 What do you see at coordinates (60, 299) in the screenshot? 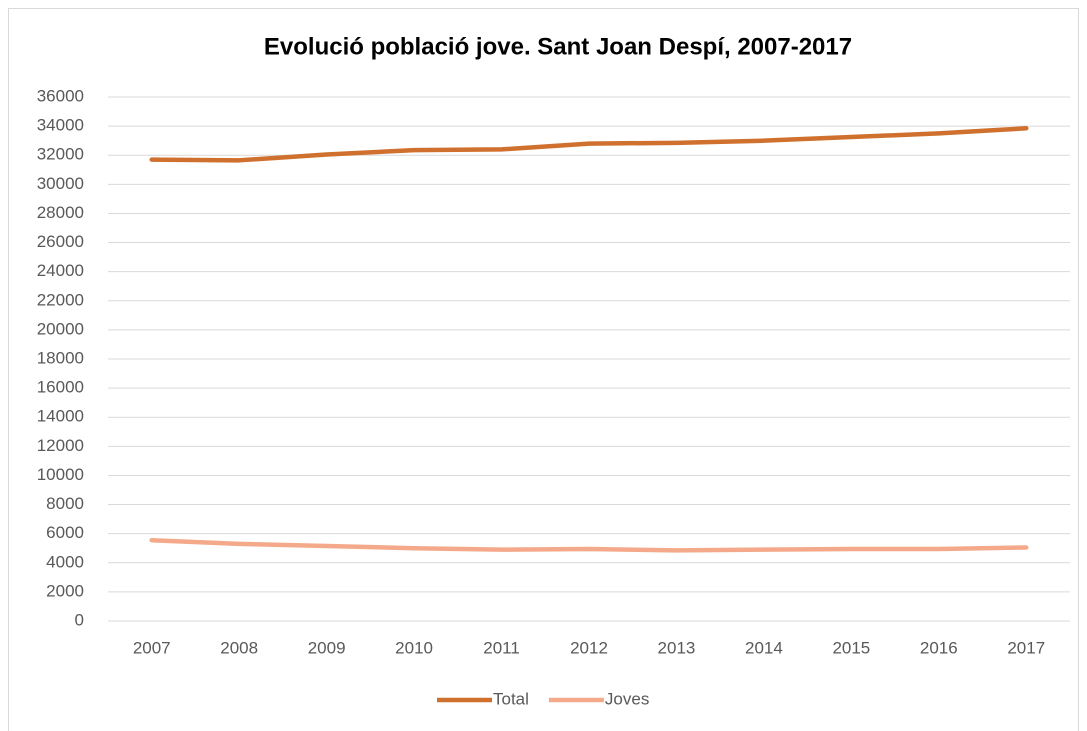
I see `y-tick-label: 22000` at bounding box center [60, 299].